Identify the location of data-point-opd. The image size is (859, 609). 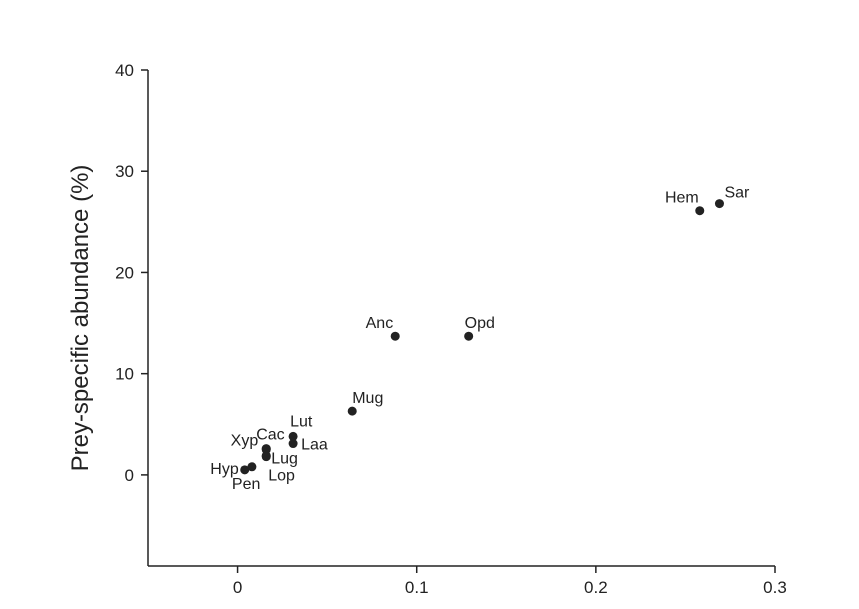
(469, 336).